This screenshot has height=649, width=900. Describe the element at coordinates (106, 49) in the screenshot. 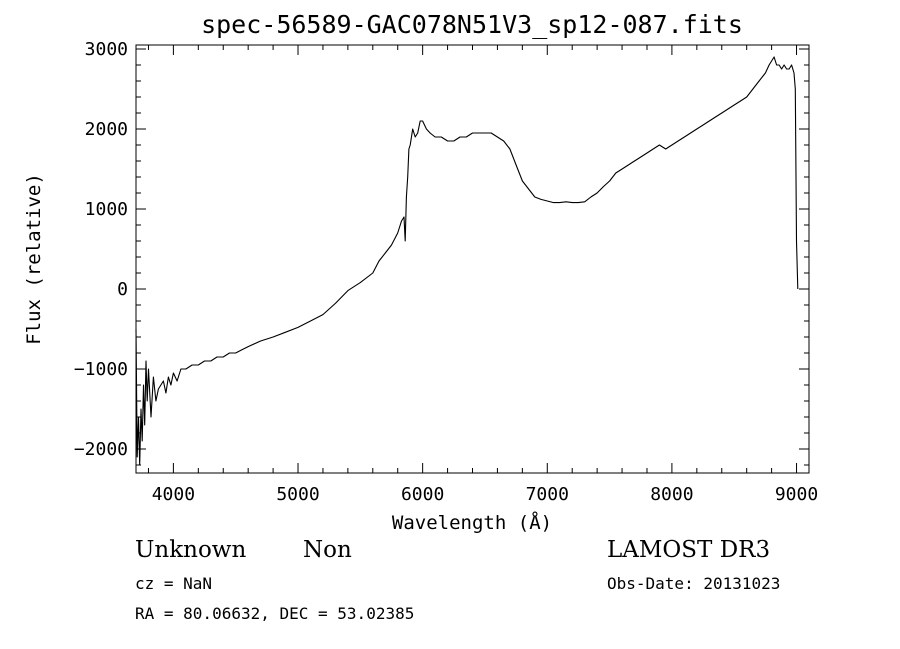

I see `y-tick-label: 3000` at that location.